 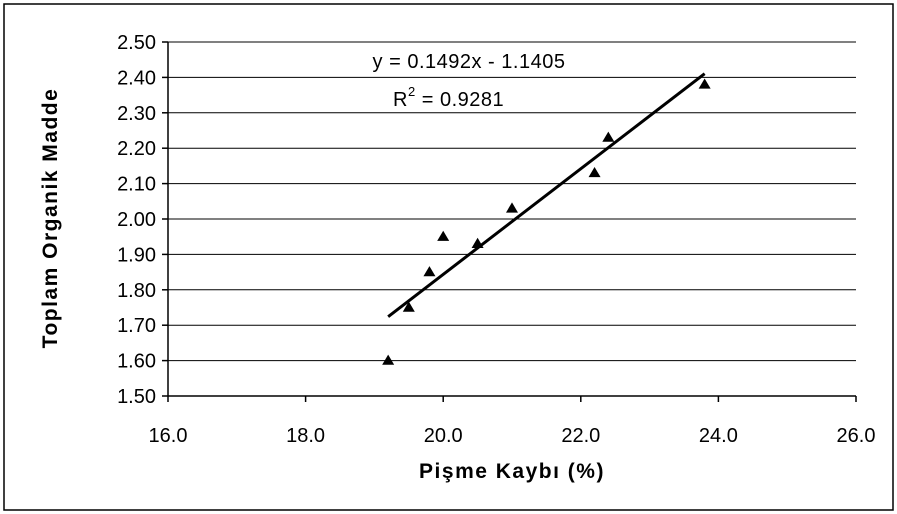 What do you see at coordinates (136, 362) in the screenshot?
I see `y-tick-label: 1.60` at bounding box center [136, 362].